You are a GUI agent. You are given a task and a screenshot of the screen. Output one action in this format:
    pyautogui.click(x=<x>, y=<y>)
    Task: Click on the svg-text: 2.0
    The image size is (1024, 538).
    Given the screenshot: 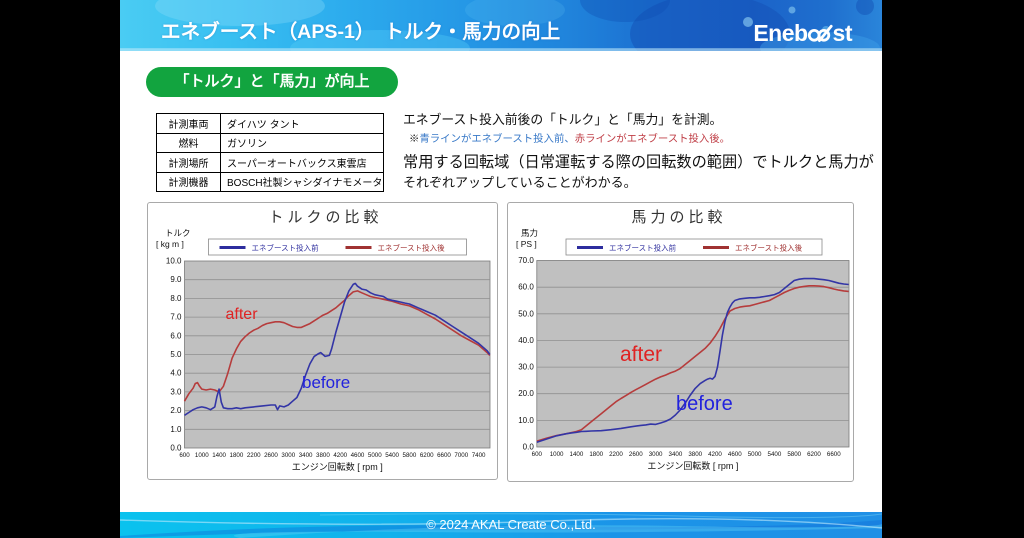 What is the action you would take?
    pyautogui.click(x=176, y=410)
    